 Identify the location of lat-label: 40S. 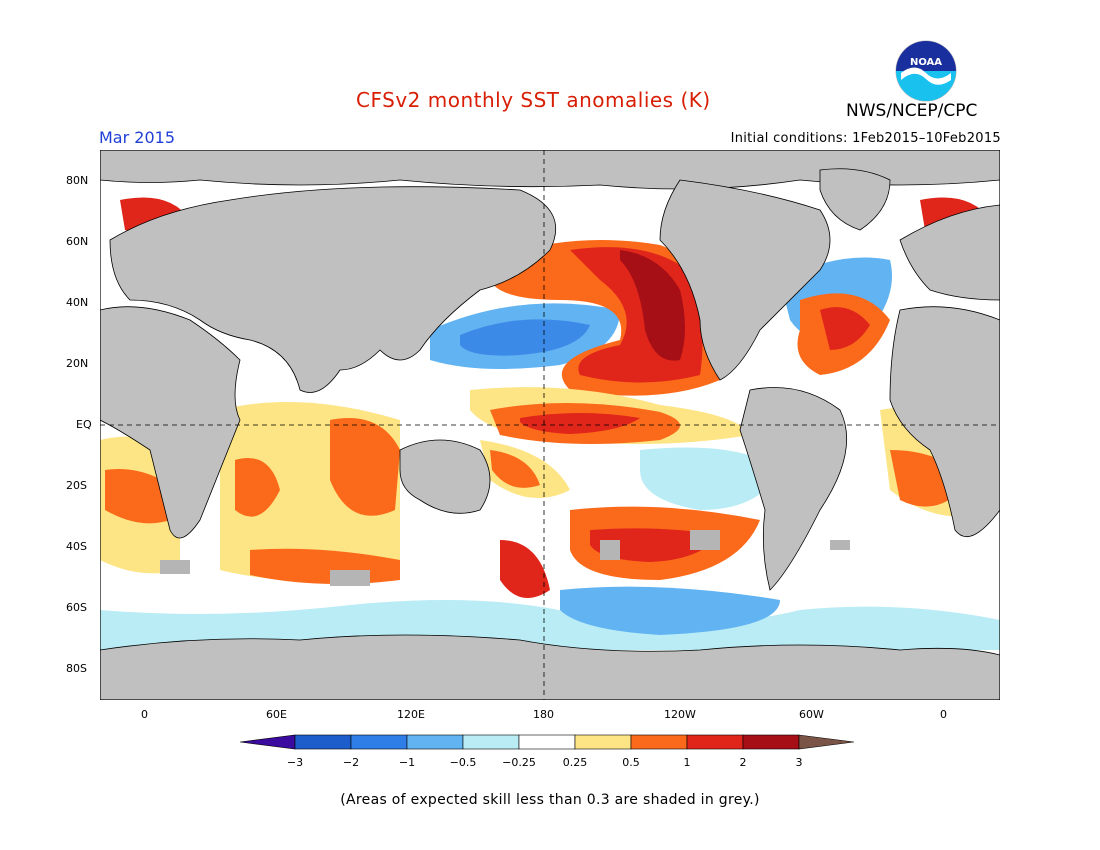
(76, 546).